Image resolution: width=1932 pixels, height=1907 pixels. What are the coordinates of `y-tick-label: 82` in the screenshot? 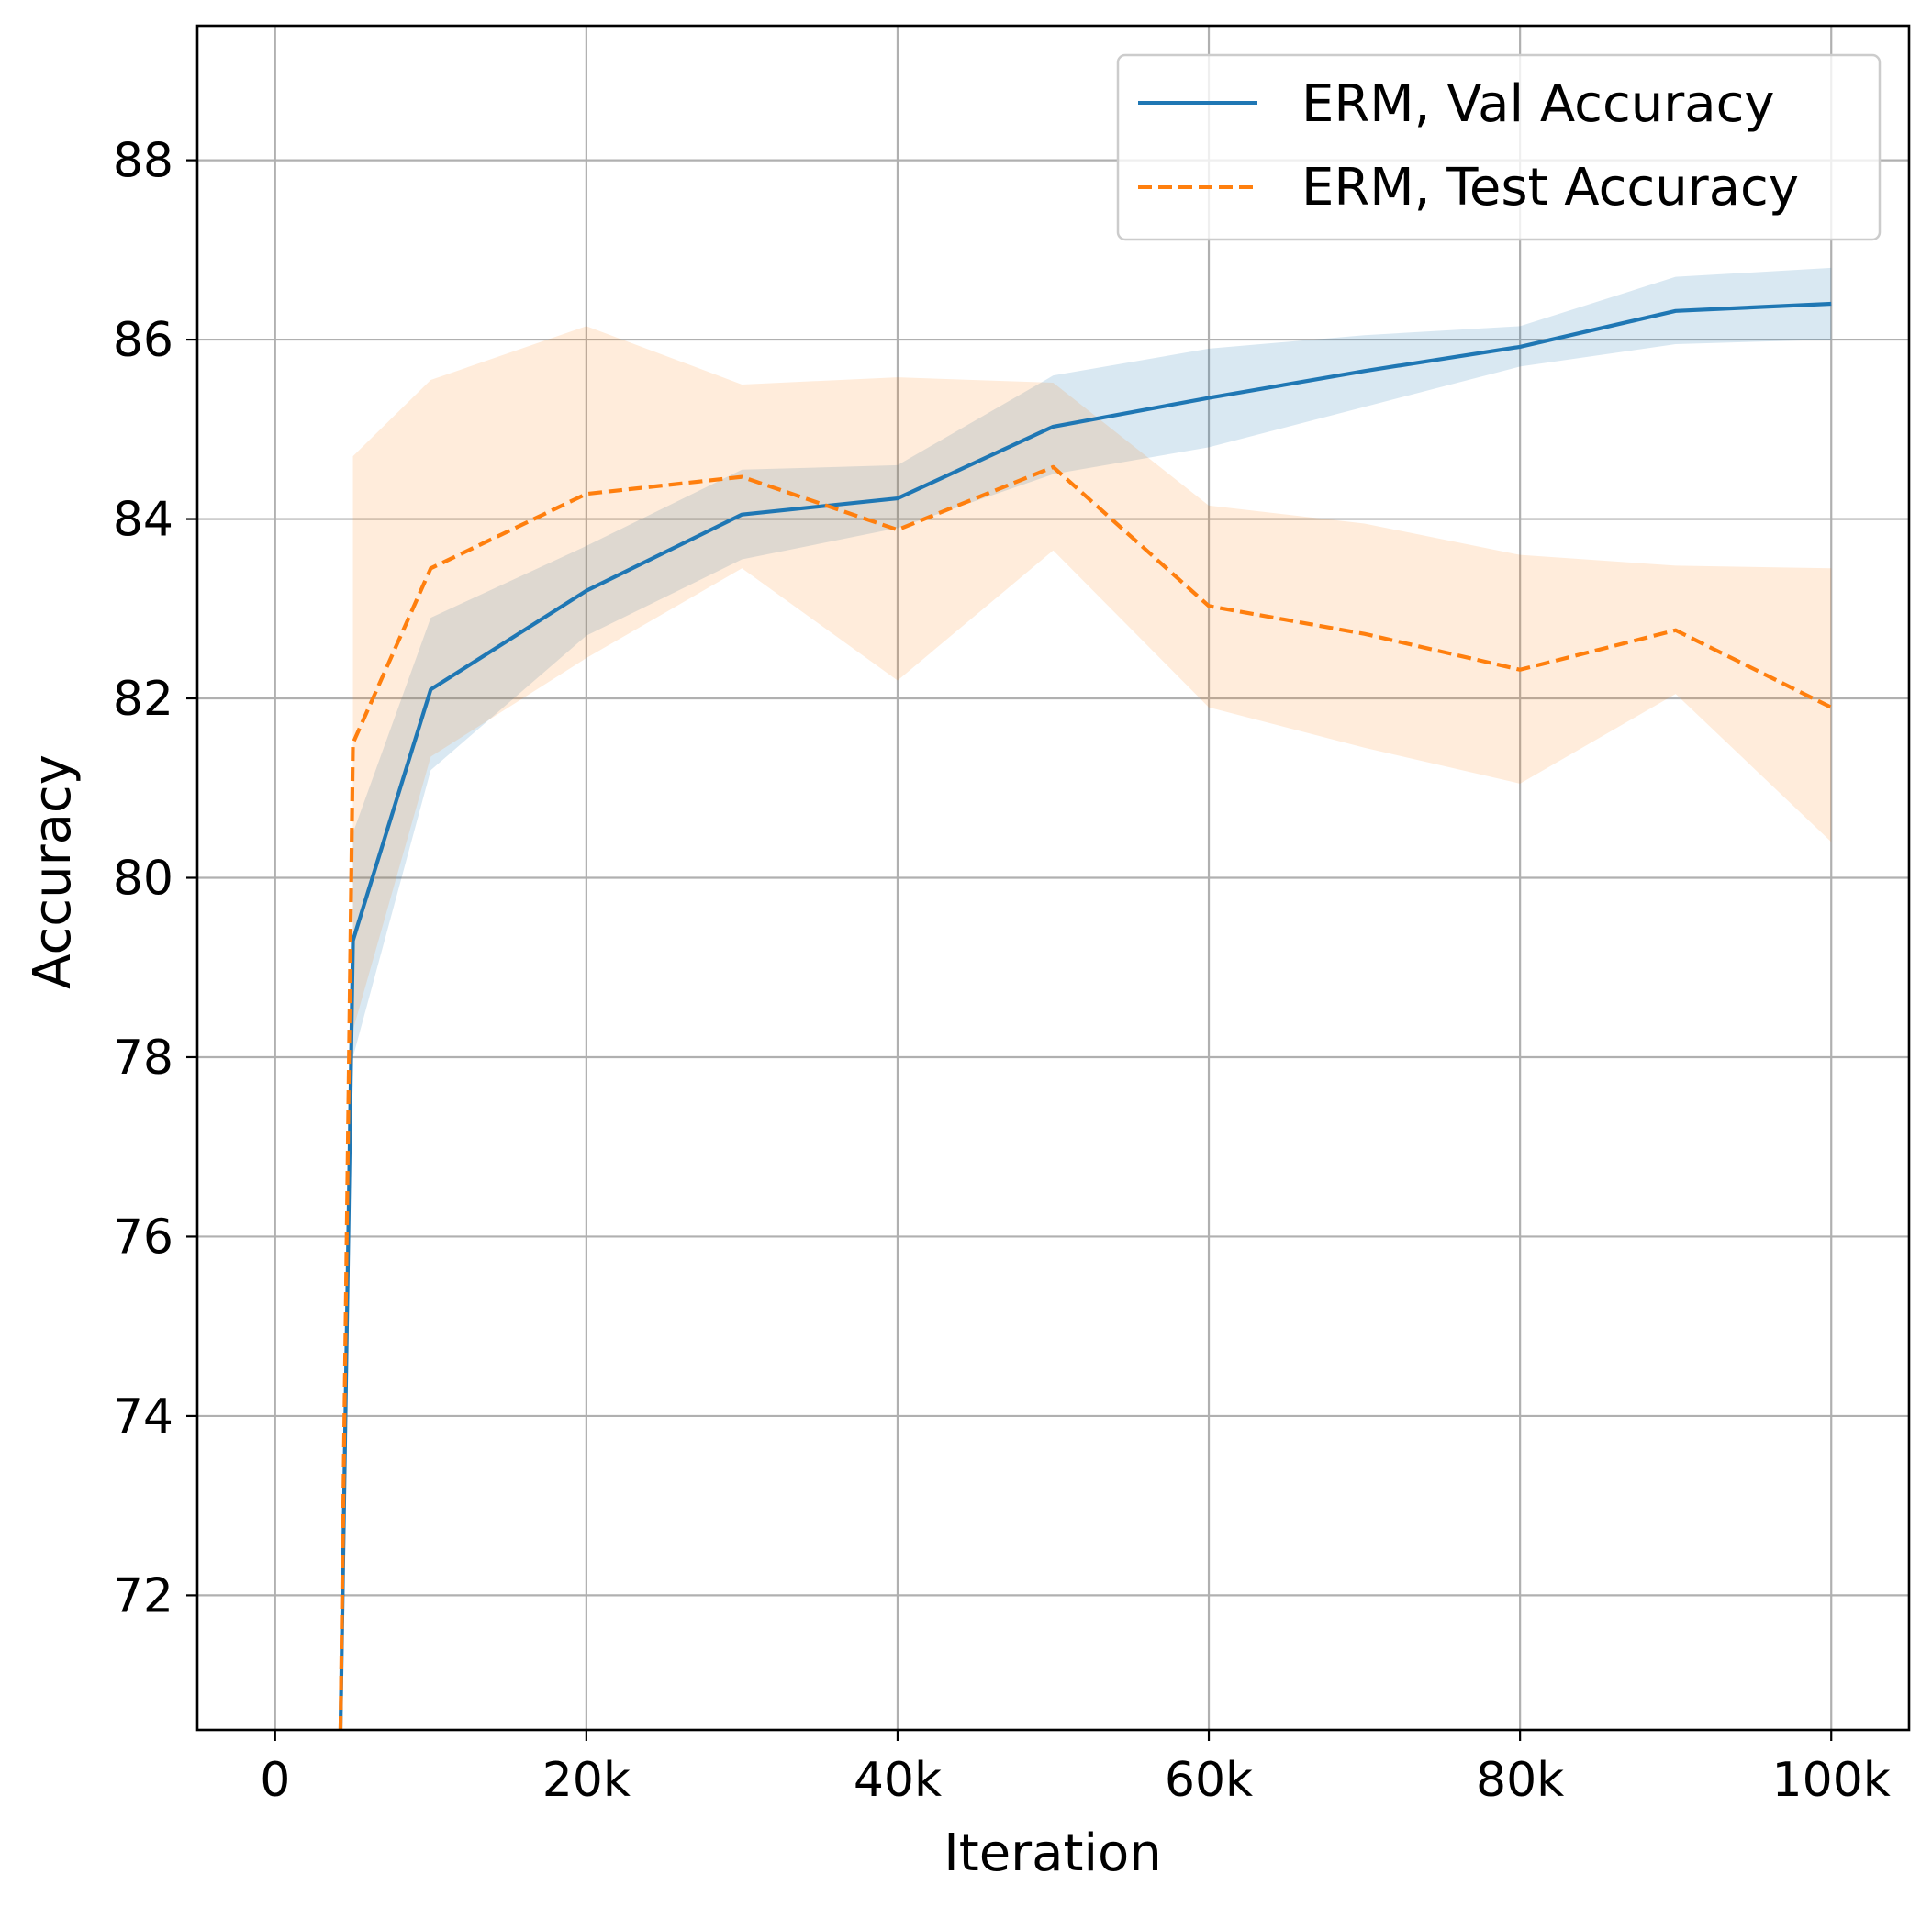 It's located at (143, 700).